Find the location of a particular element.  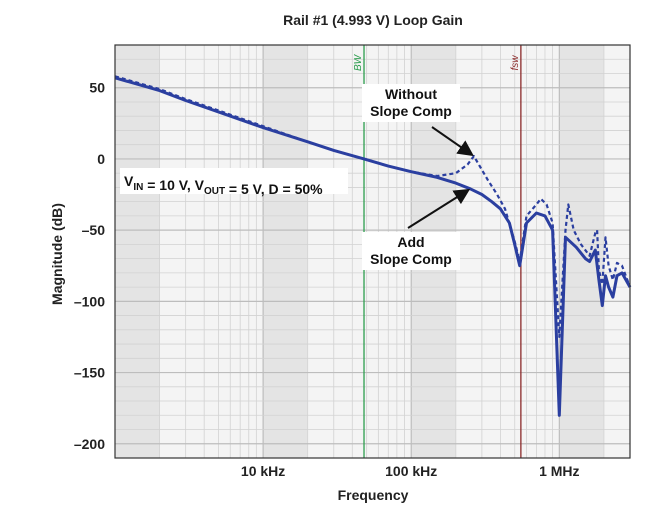

chart-title: Rail #1 (4.993 V) Loop Gain is located at coordinates (373, 20).